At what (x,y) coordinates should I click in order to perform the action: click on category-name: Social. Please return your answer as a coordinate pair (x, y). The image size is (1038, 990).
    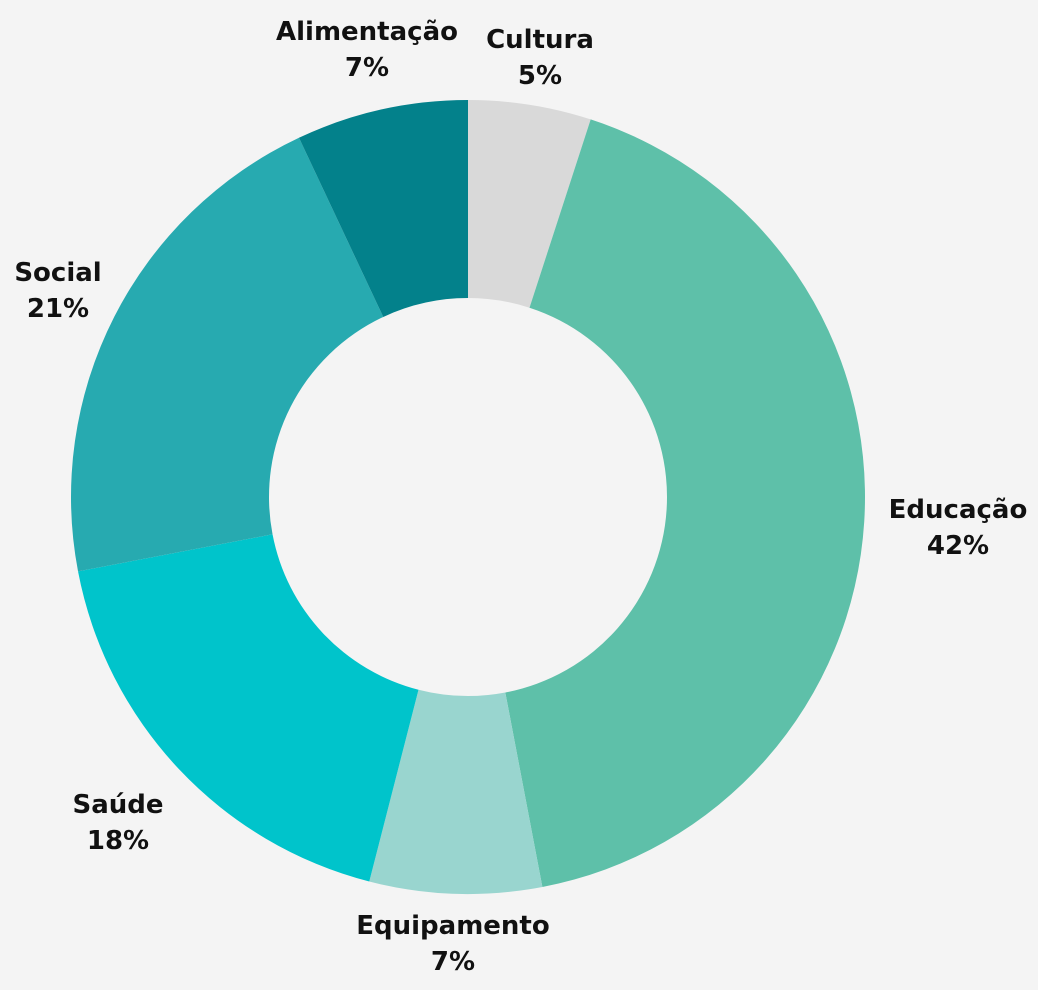
    Looking at the image, I should click on (57, 273).